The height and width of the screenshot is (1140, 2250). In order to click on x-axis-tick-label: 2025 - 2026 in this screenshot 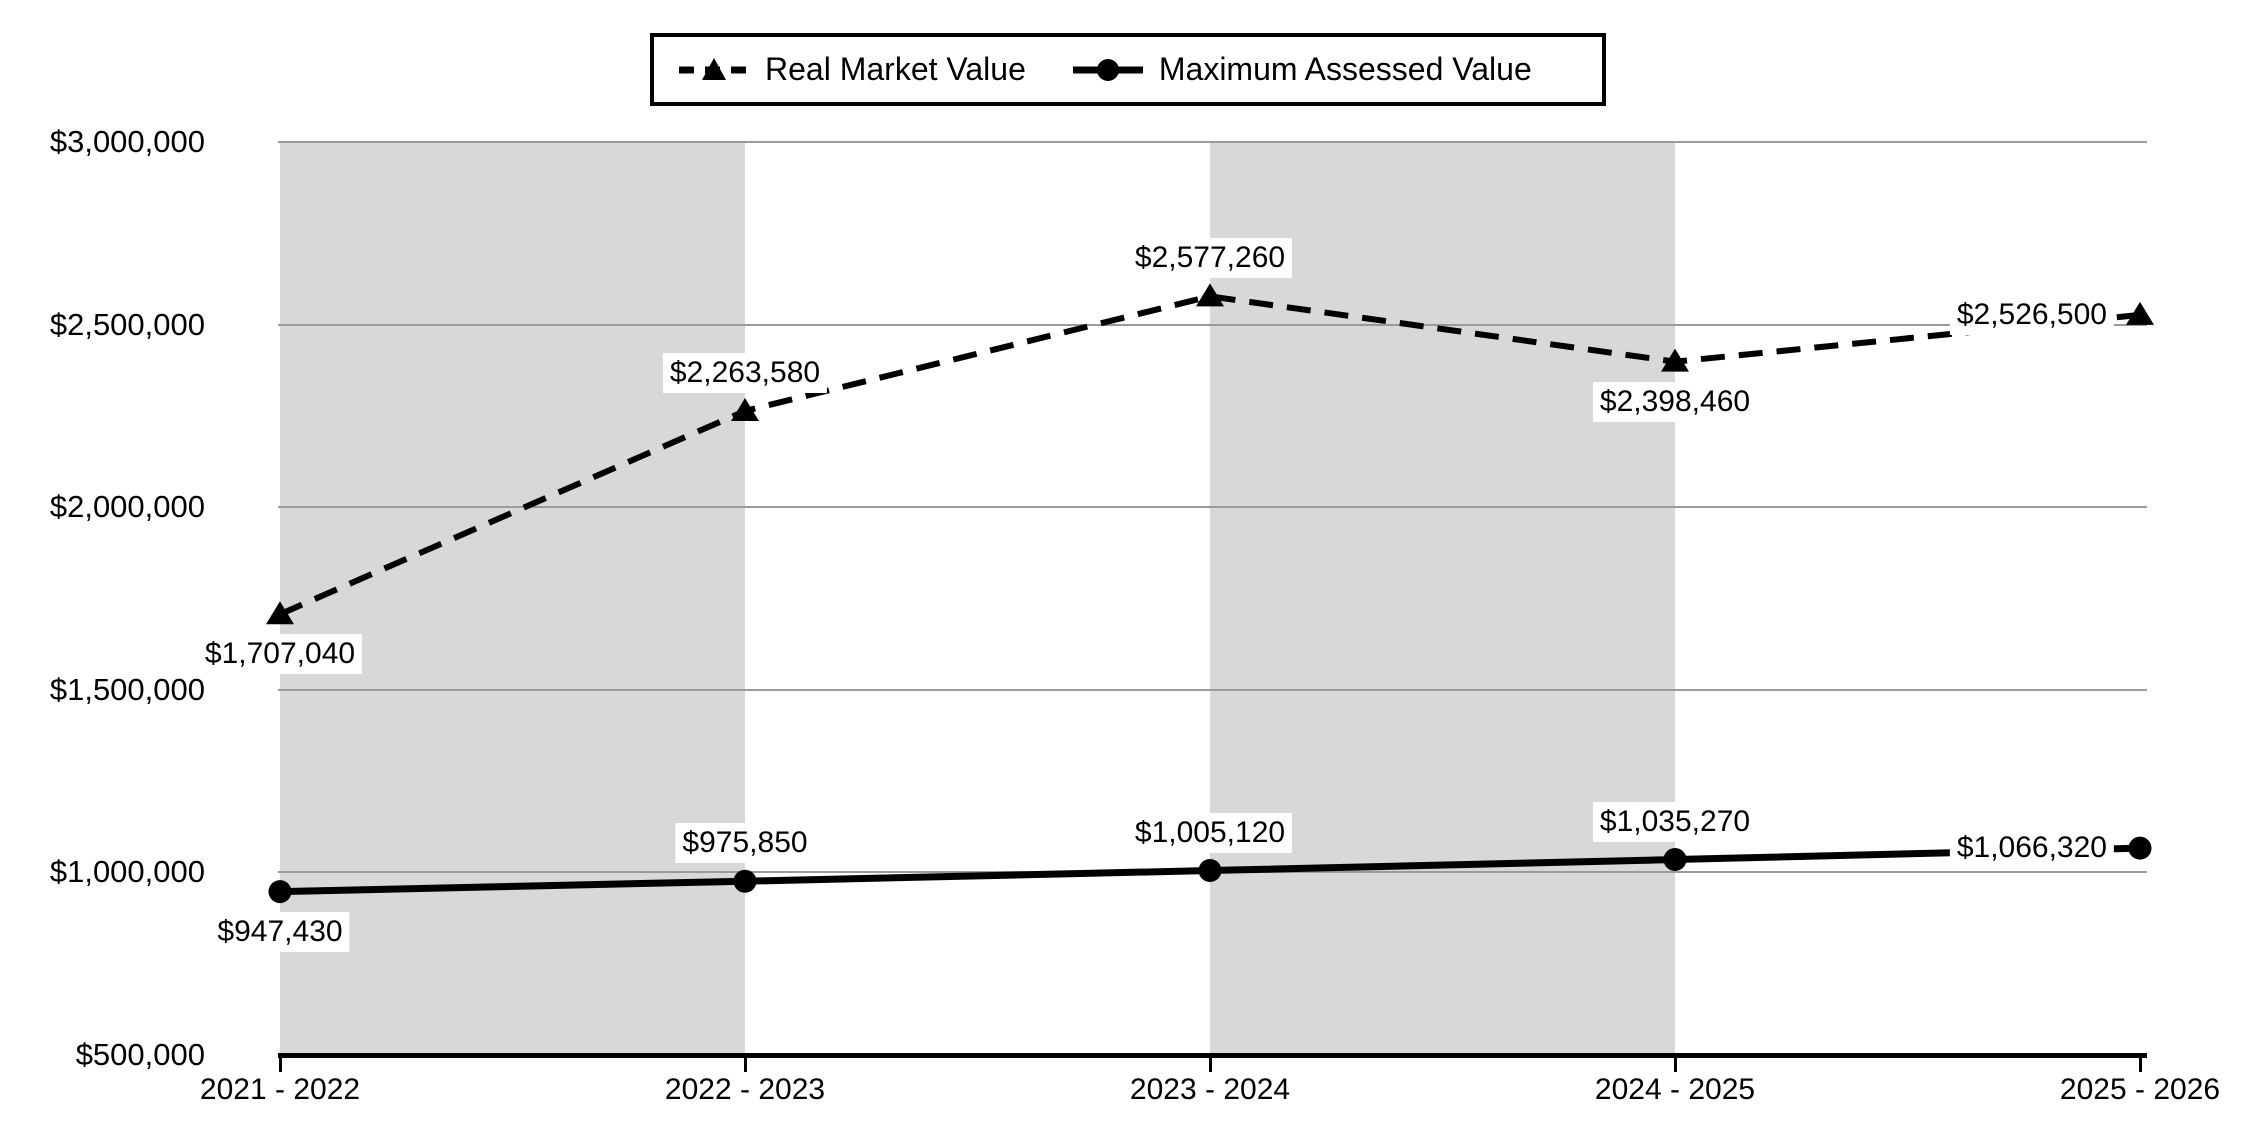, I will do `click(2140, 1089)`.